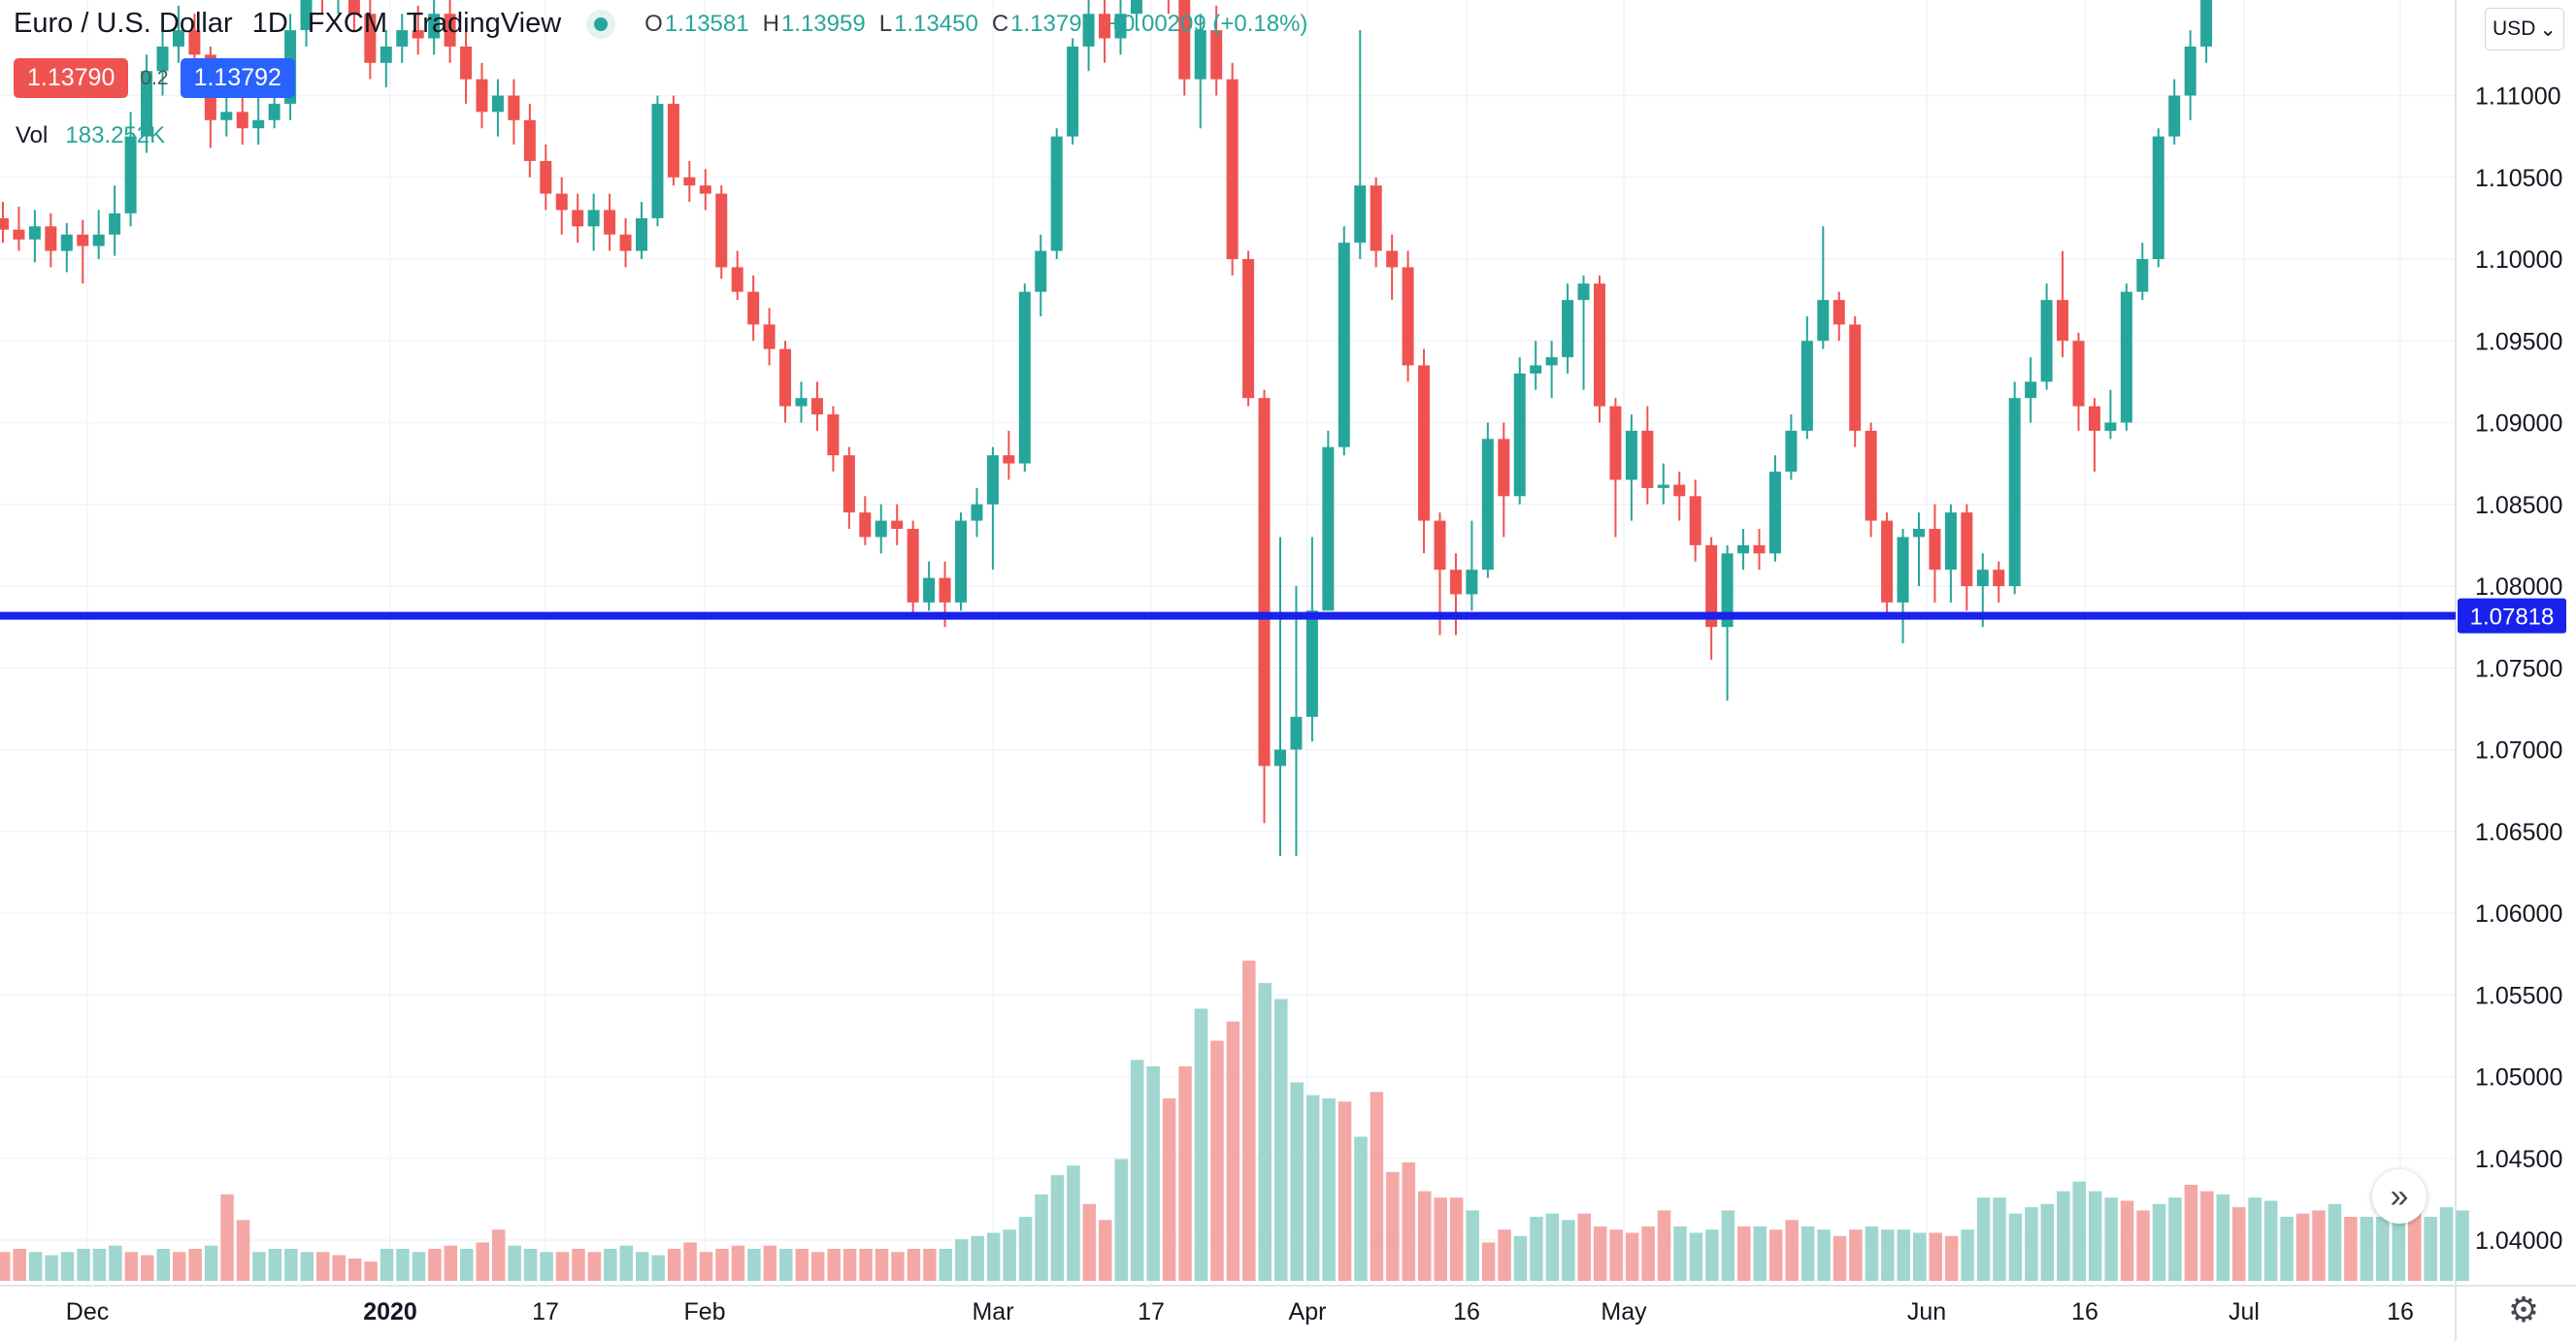 This screenshot has width=2576, height=1341. I want to click on ohlc-change: +0.00209 (+0.18%), so click(1207, 23).